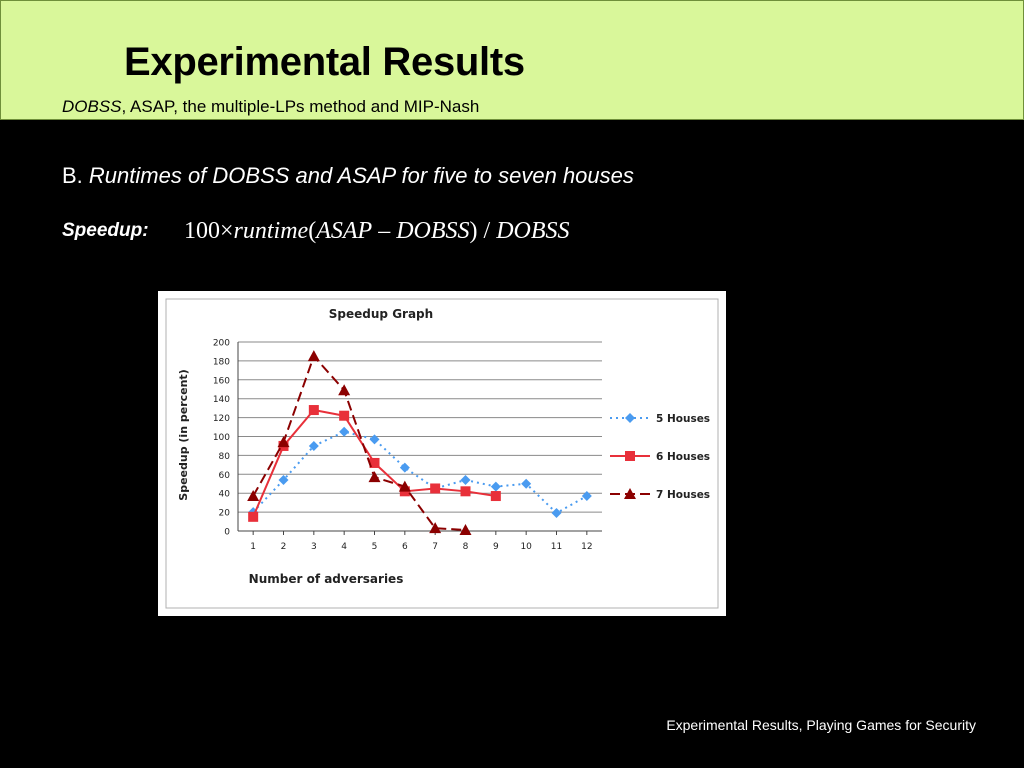 The image size is (1024, 768). Describe the element at coordinates (533, 231) in the screenshot. I see `formula-var-c: DOBSS` at that location.